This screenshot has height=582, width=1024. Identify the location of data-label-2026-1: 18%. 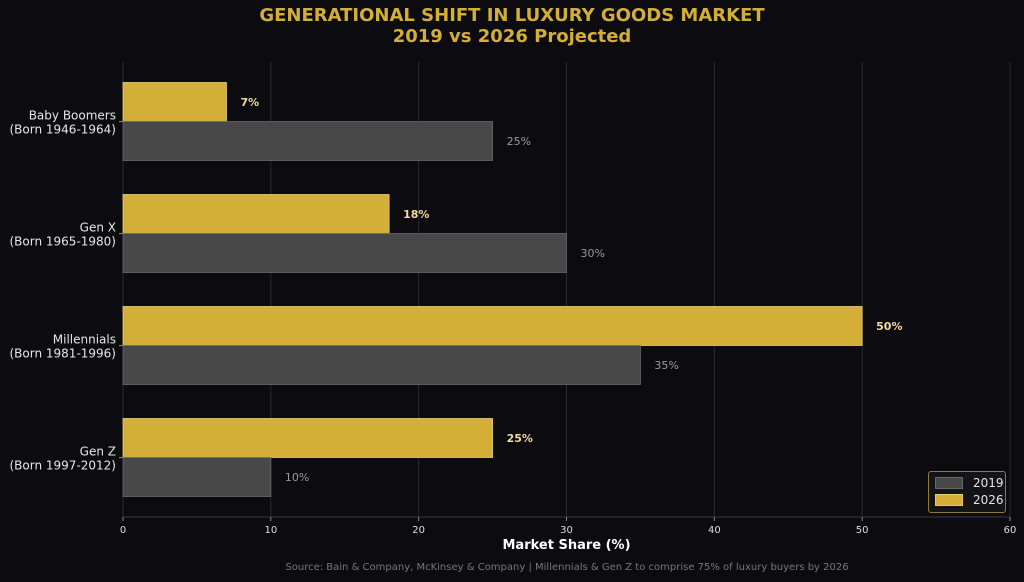
(416, 214).